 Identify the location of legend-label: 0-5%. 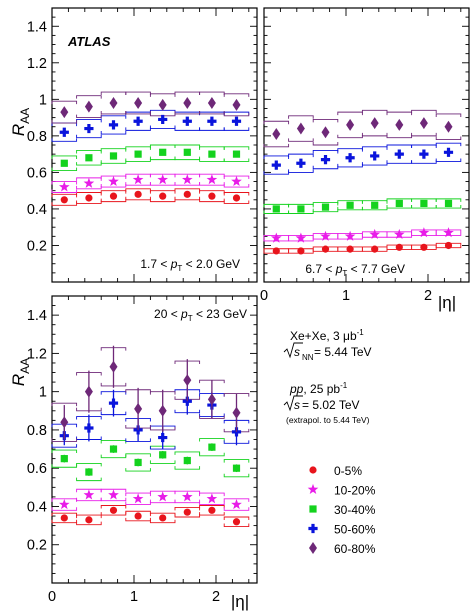
(348, 471).